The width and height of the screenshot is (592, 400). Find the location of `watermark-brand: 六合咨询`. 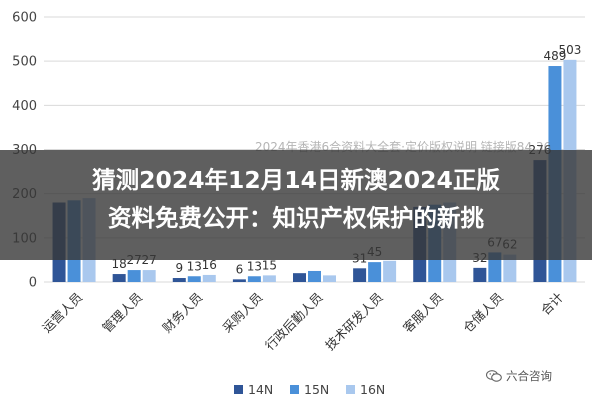

watermark-brand: 六合咨询 is located at coordinates (529, 376).